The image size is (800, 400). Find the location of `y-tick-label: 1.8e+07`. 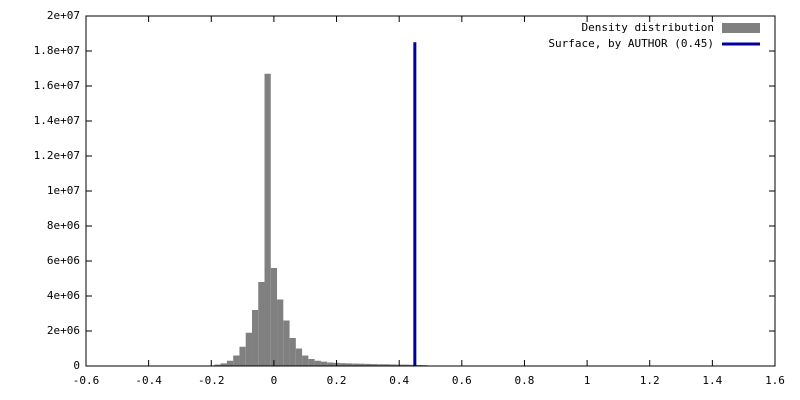

y-tick-label: 1.8e+07 is located at coordinates (57, 50).